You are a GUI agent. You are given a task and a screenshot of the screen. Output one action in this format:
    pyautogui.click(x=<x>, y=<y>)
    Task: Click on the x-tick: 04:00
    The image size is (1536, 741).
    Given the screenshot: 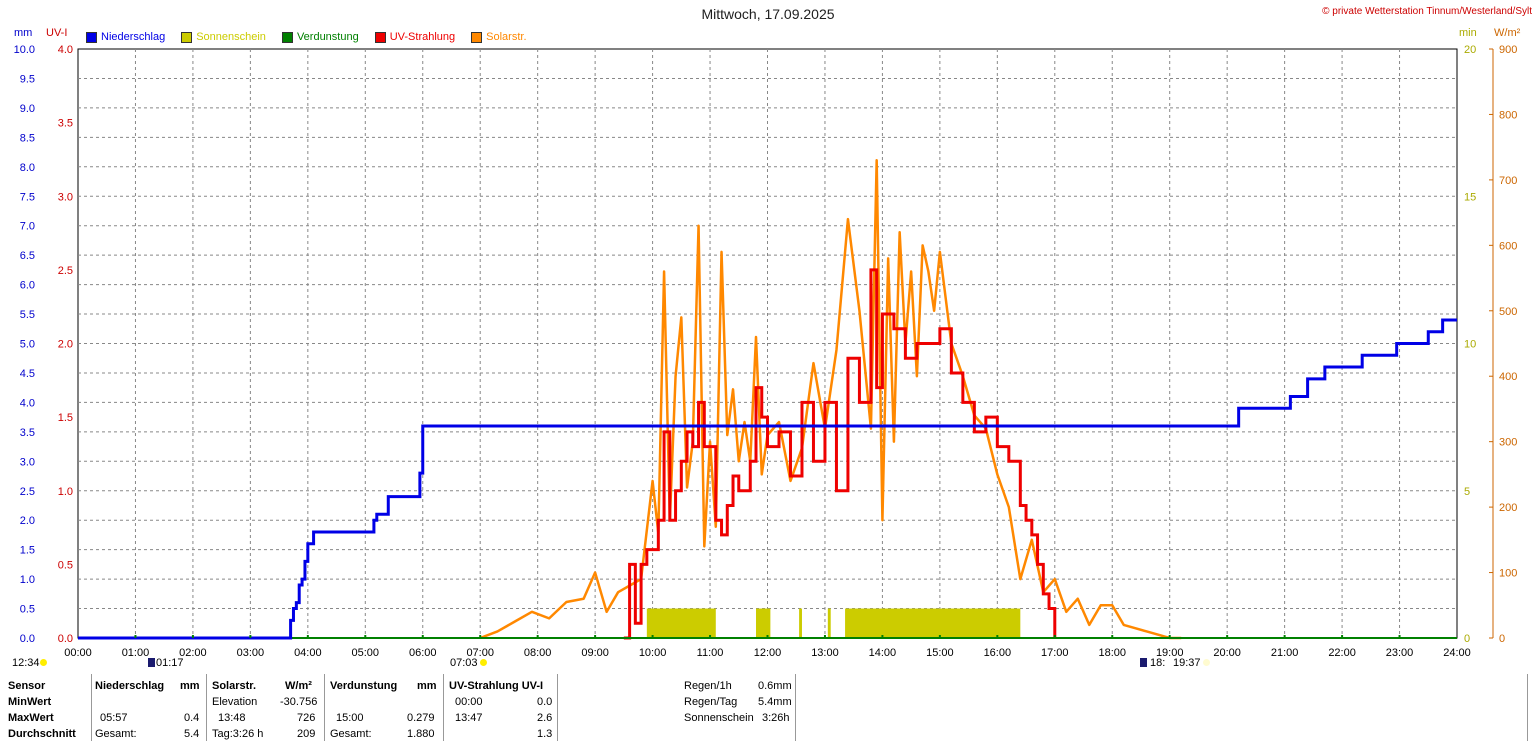 What is the action you would take?
    pyautogui.click(x=308, y=653)
    